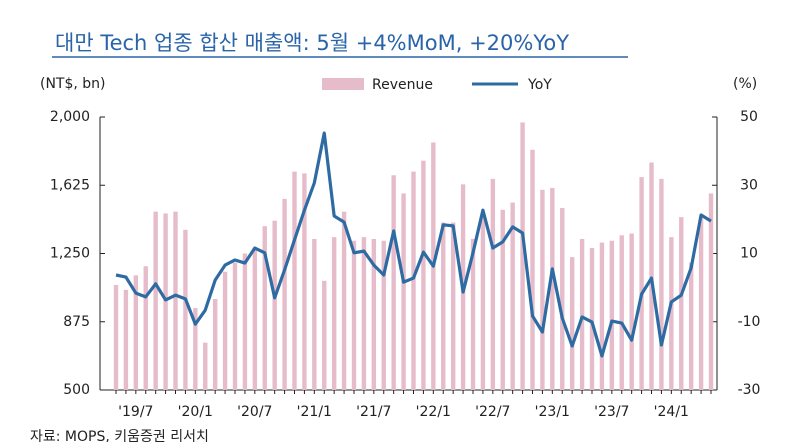  Describe the element at coordinates (539, 85) in the screenshot. I see `legend-label: YoY` at that location.